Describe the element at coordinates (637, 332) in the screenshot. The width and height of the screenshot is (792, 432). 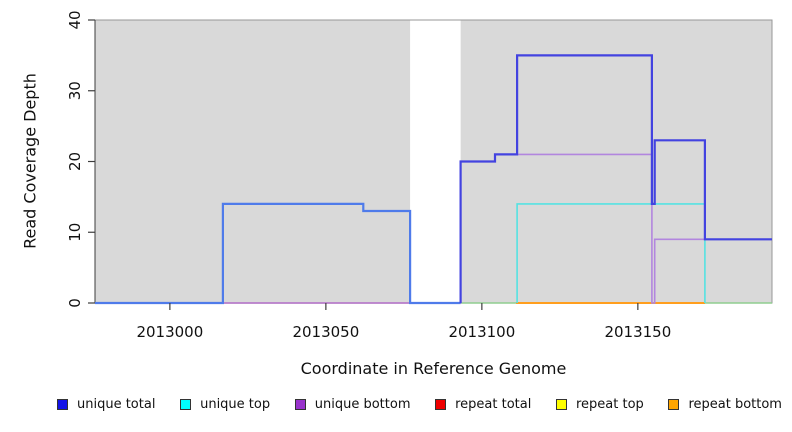
I see `x-tick-label: 2013150` at that location.